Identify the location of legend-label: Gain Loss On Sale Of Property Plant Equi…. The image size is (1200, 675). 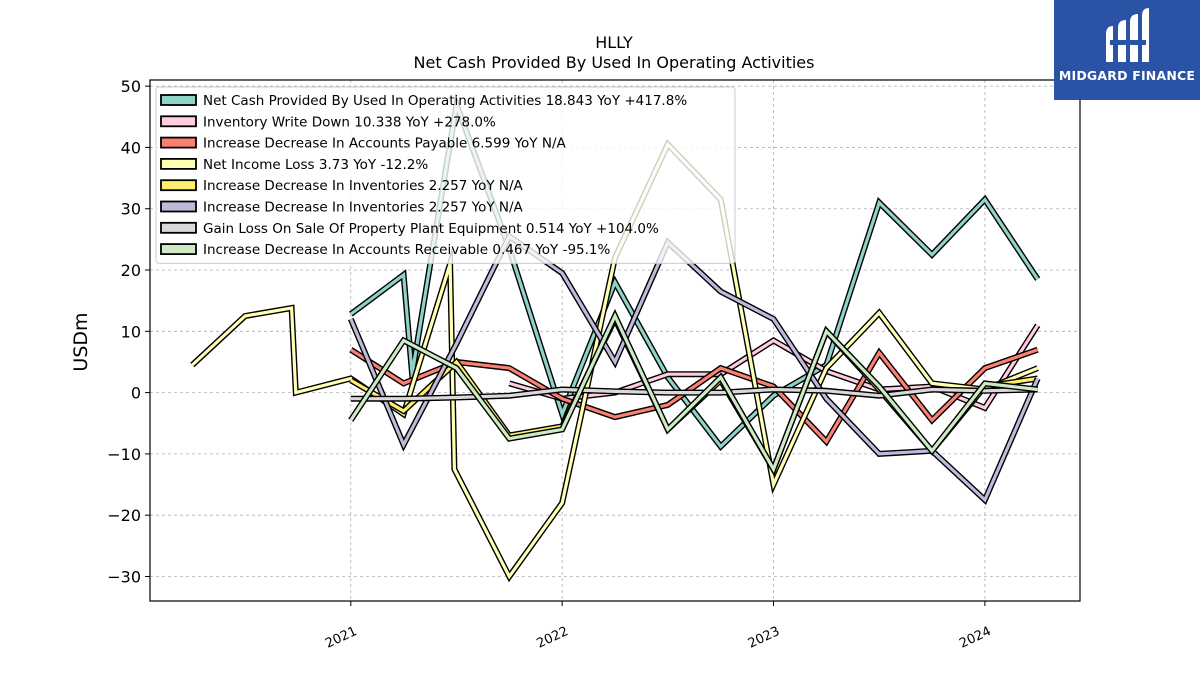
(431, 229).